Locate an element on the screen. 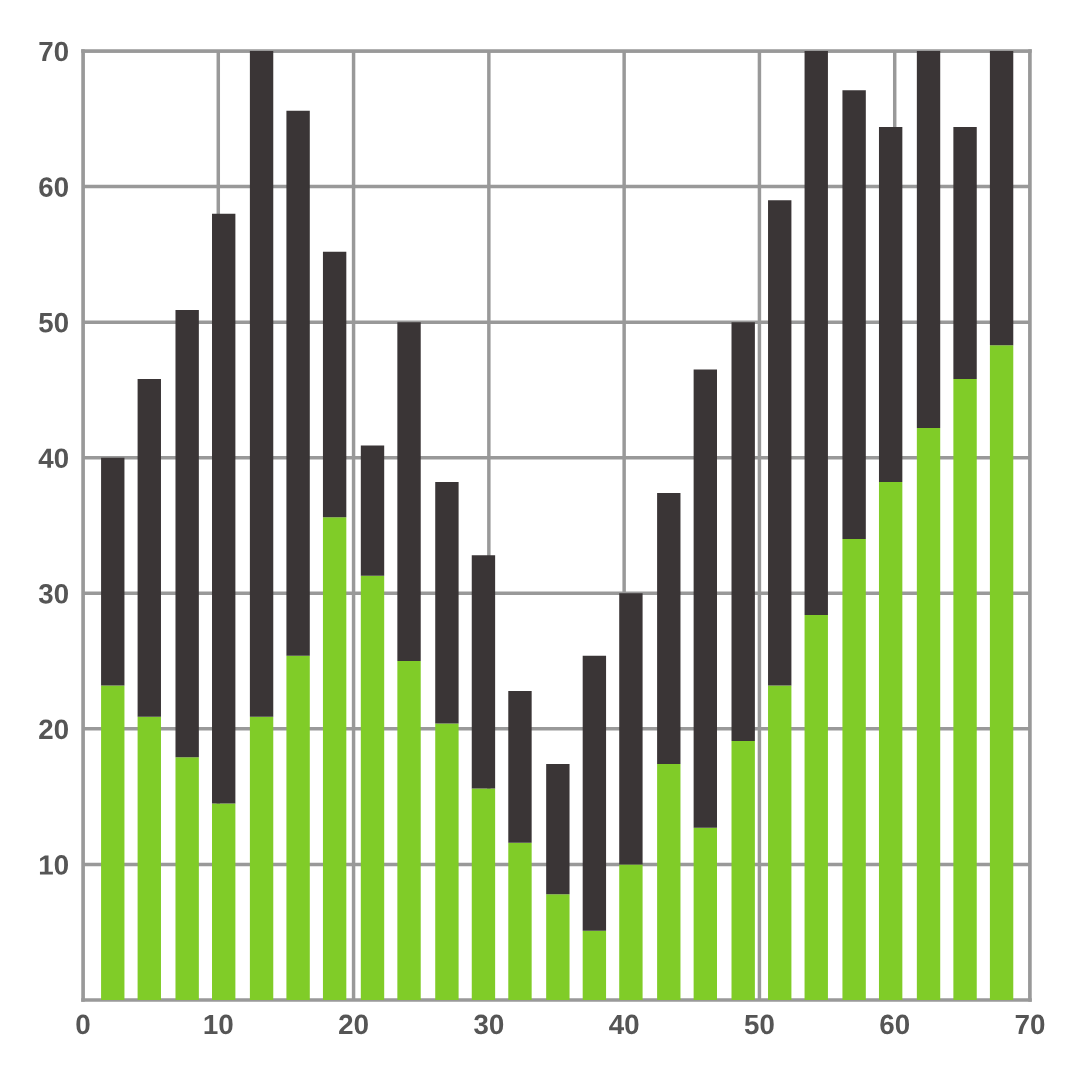 The width and height of the screenshot is (1080, 1080). x-tick-label: 50 is located at coordinates (759, 1024).